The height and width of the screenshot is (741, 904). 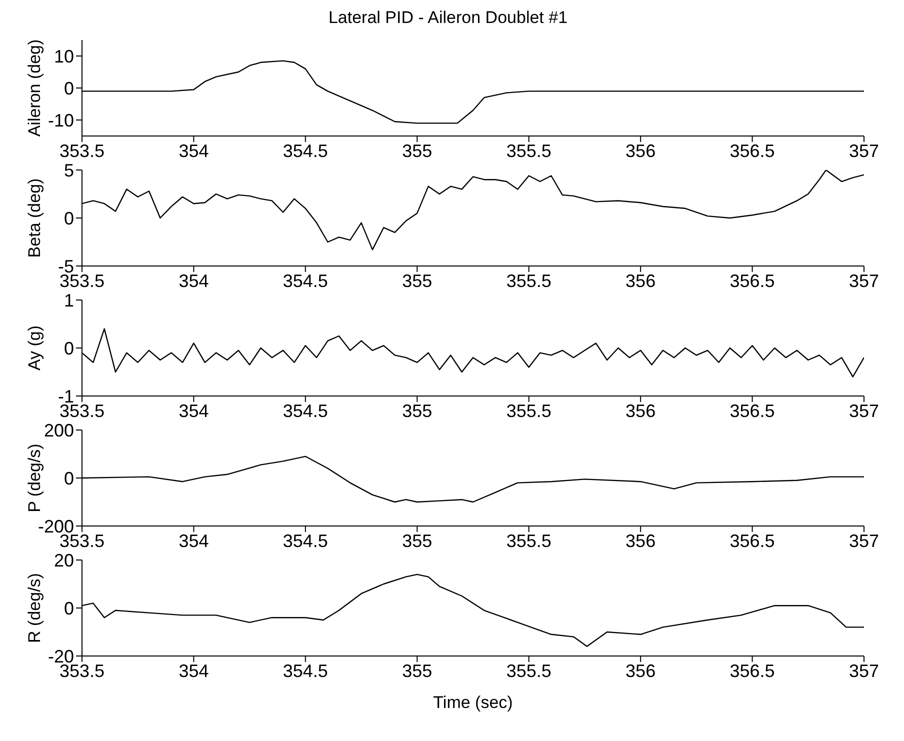 I want to click on y-tick-label: 10, so click(x=64, y=56).